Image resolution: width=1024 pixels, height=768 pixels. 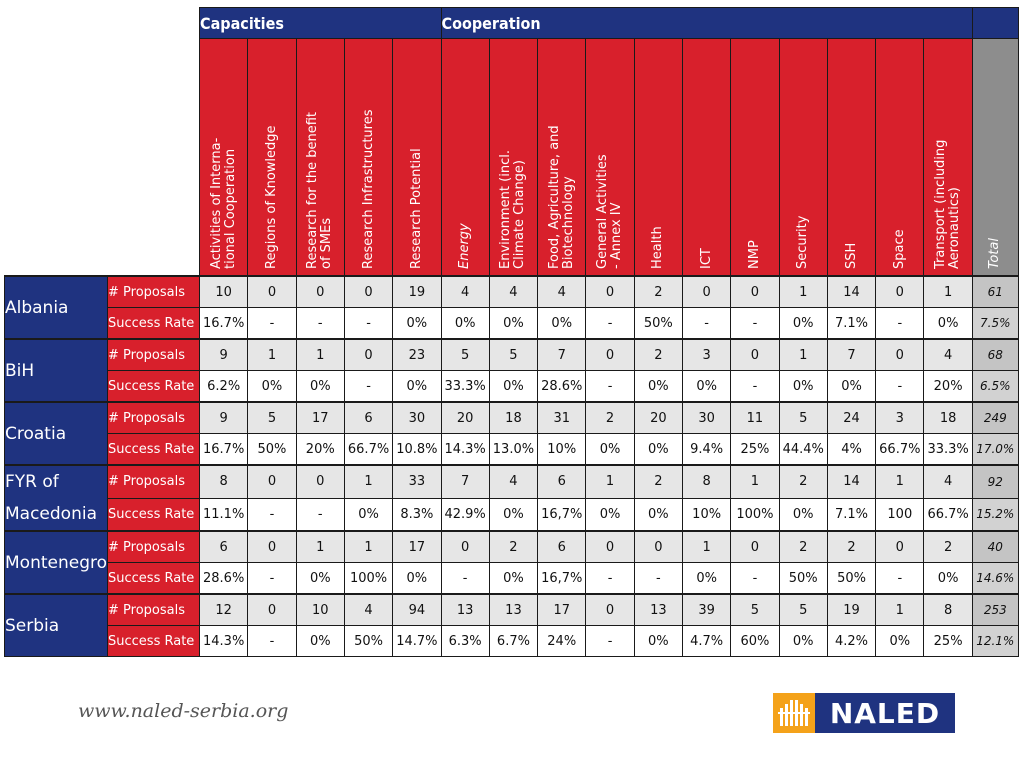 I want to click on proposals-cell: 94, so click(x=417, y=609).